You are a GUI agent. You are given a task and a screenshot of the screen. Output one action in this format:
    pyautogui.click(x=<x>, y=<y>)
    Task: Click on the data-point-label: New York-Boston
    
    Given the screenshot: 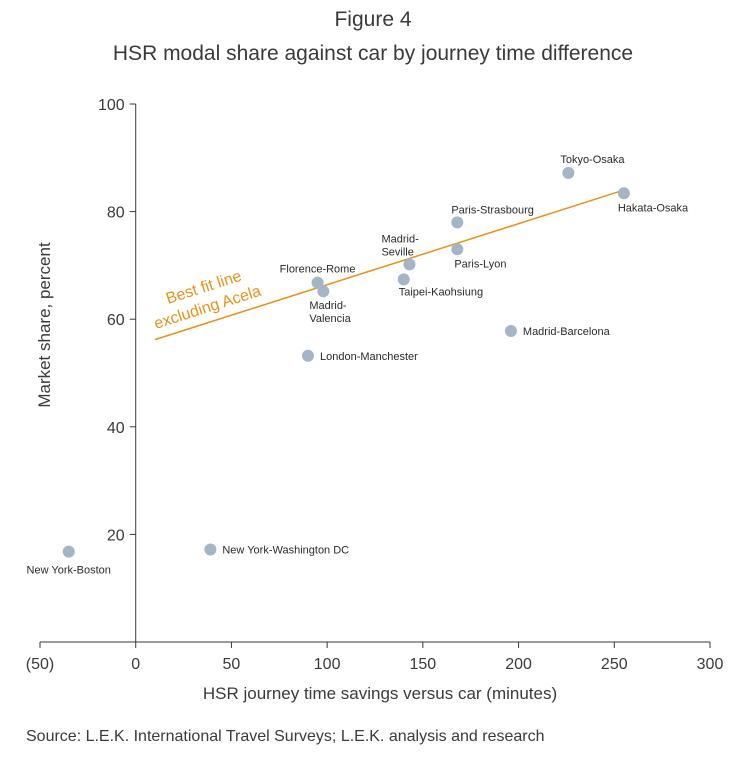 What is the action you would take?
    pyautogui.click(x=69, y=571)
    